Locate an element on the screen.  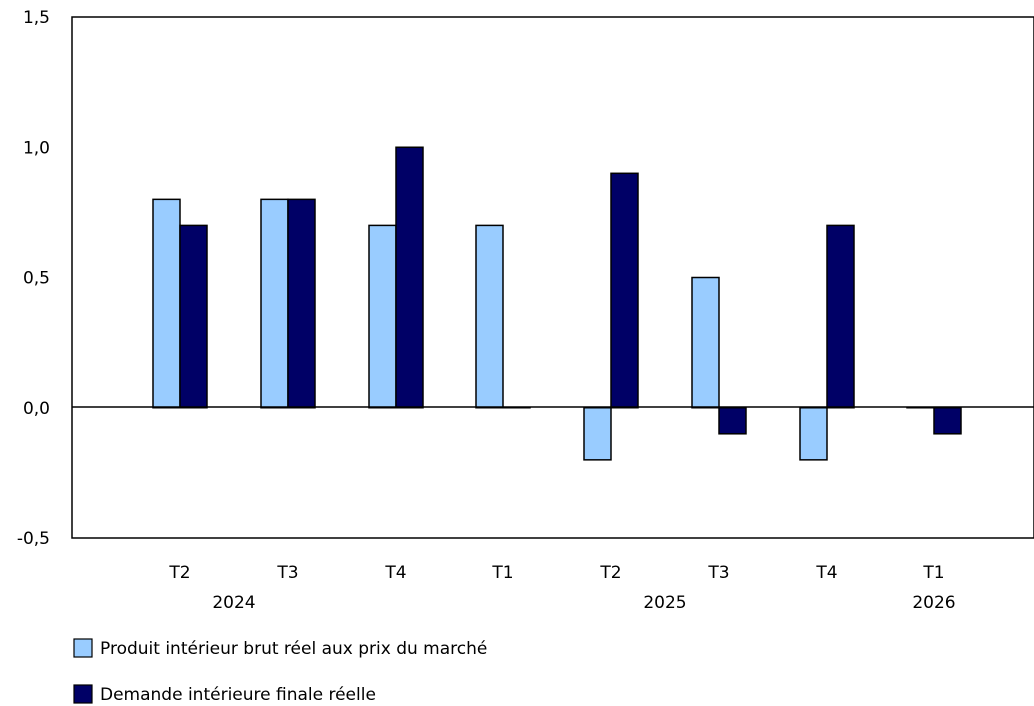
legend-label: Demande intérieure finale réelle is located at coordinates (238, 695).